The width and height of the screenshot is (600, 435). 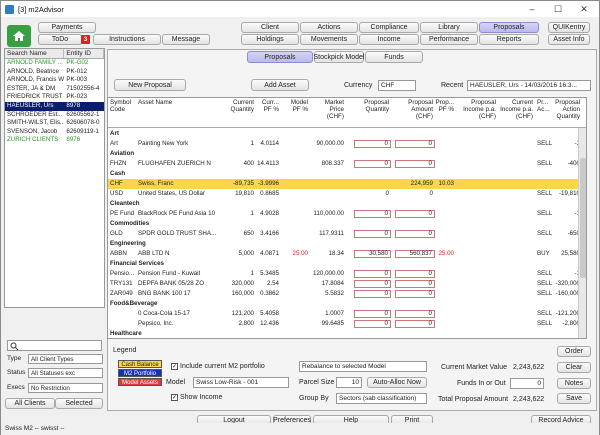 What do you see at coordinates (444, 106) in the screenshot?
I see `column-header-ppf: Prop... PF %` at bounding box center [444, 106].